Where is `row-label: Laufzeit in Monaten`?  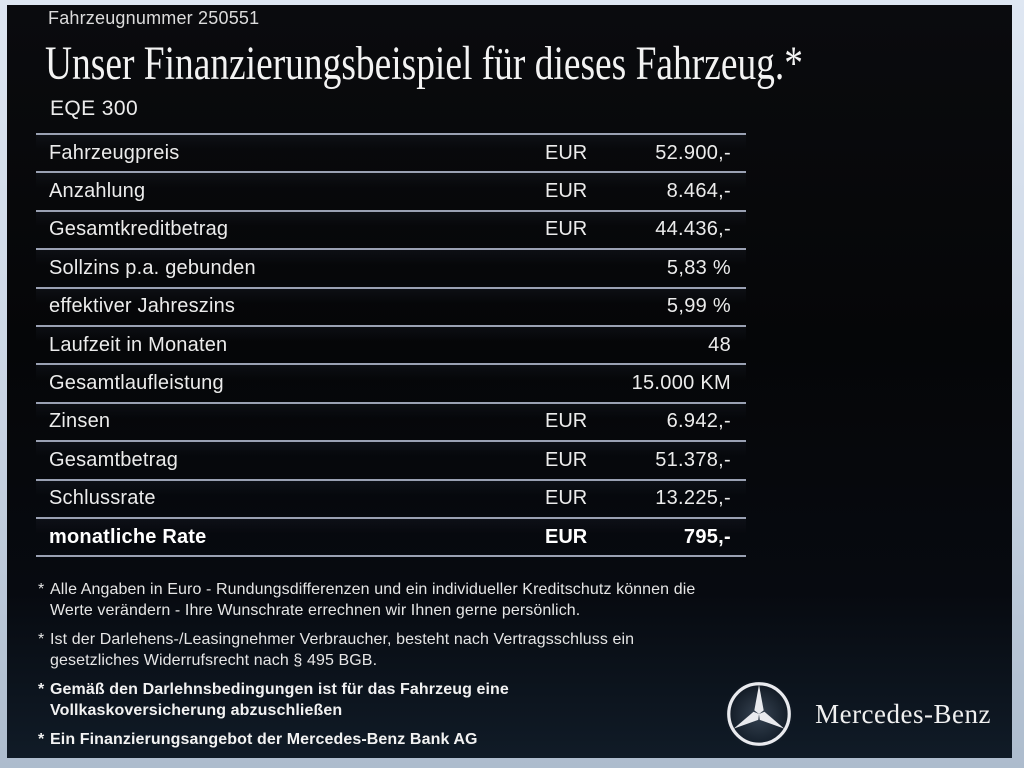
row-label: Laufzeit in Monaten is located at coordinates (138, 344).